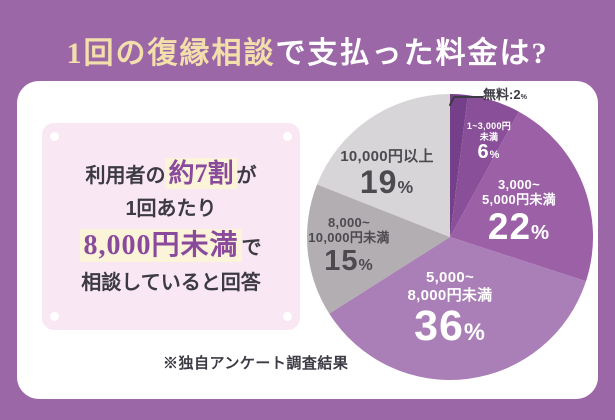 This screenshot has width=615, height=420. I want to click on slice-label-free: 無料:2%, so click(505, 93).